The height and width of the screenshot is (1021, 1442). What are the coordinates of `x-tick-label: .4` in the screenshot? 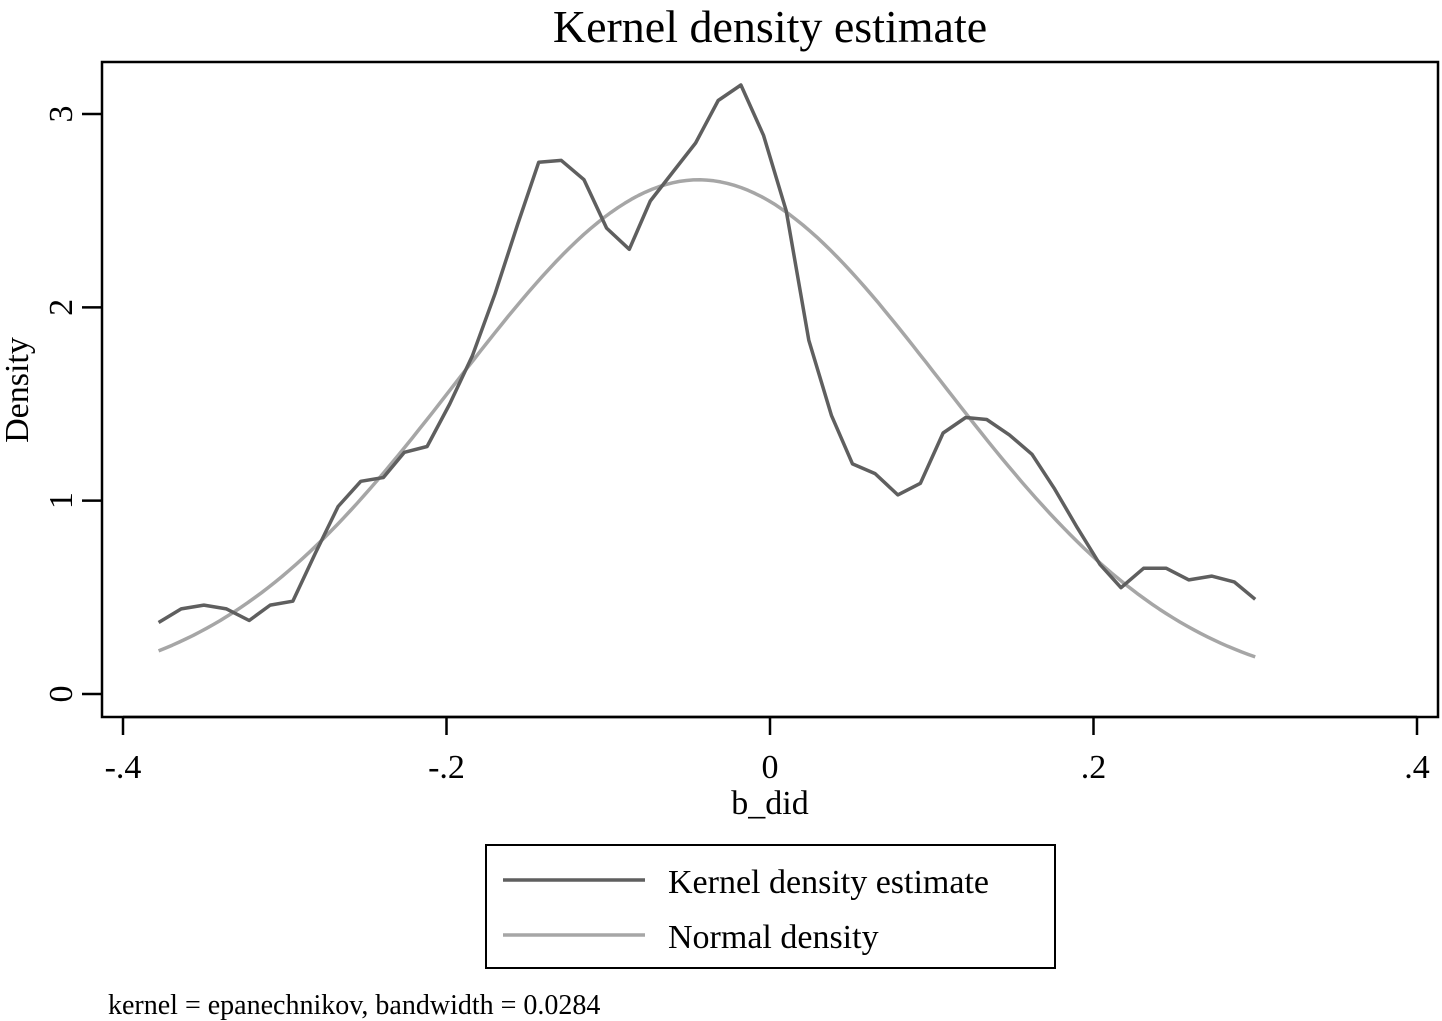 It's located at (1417, 767).